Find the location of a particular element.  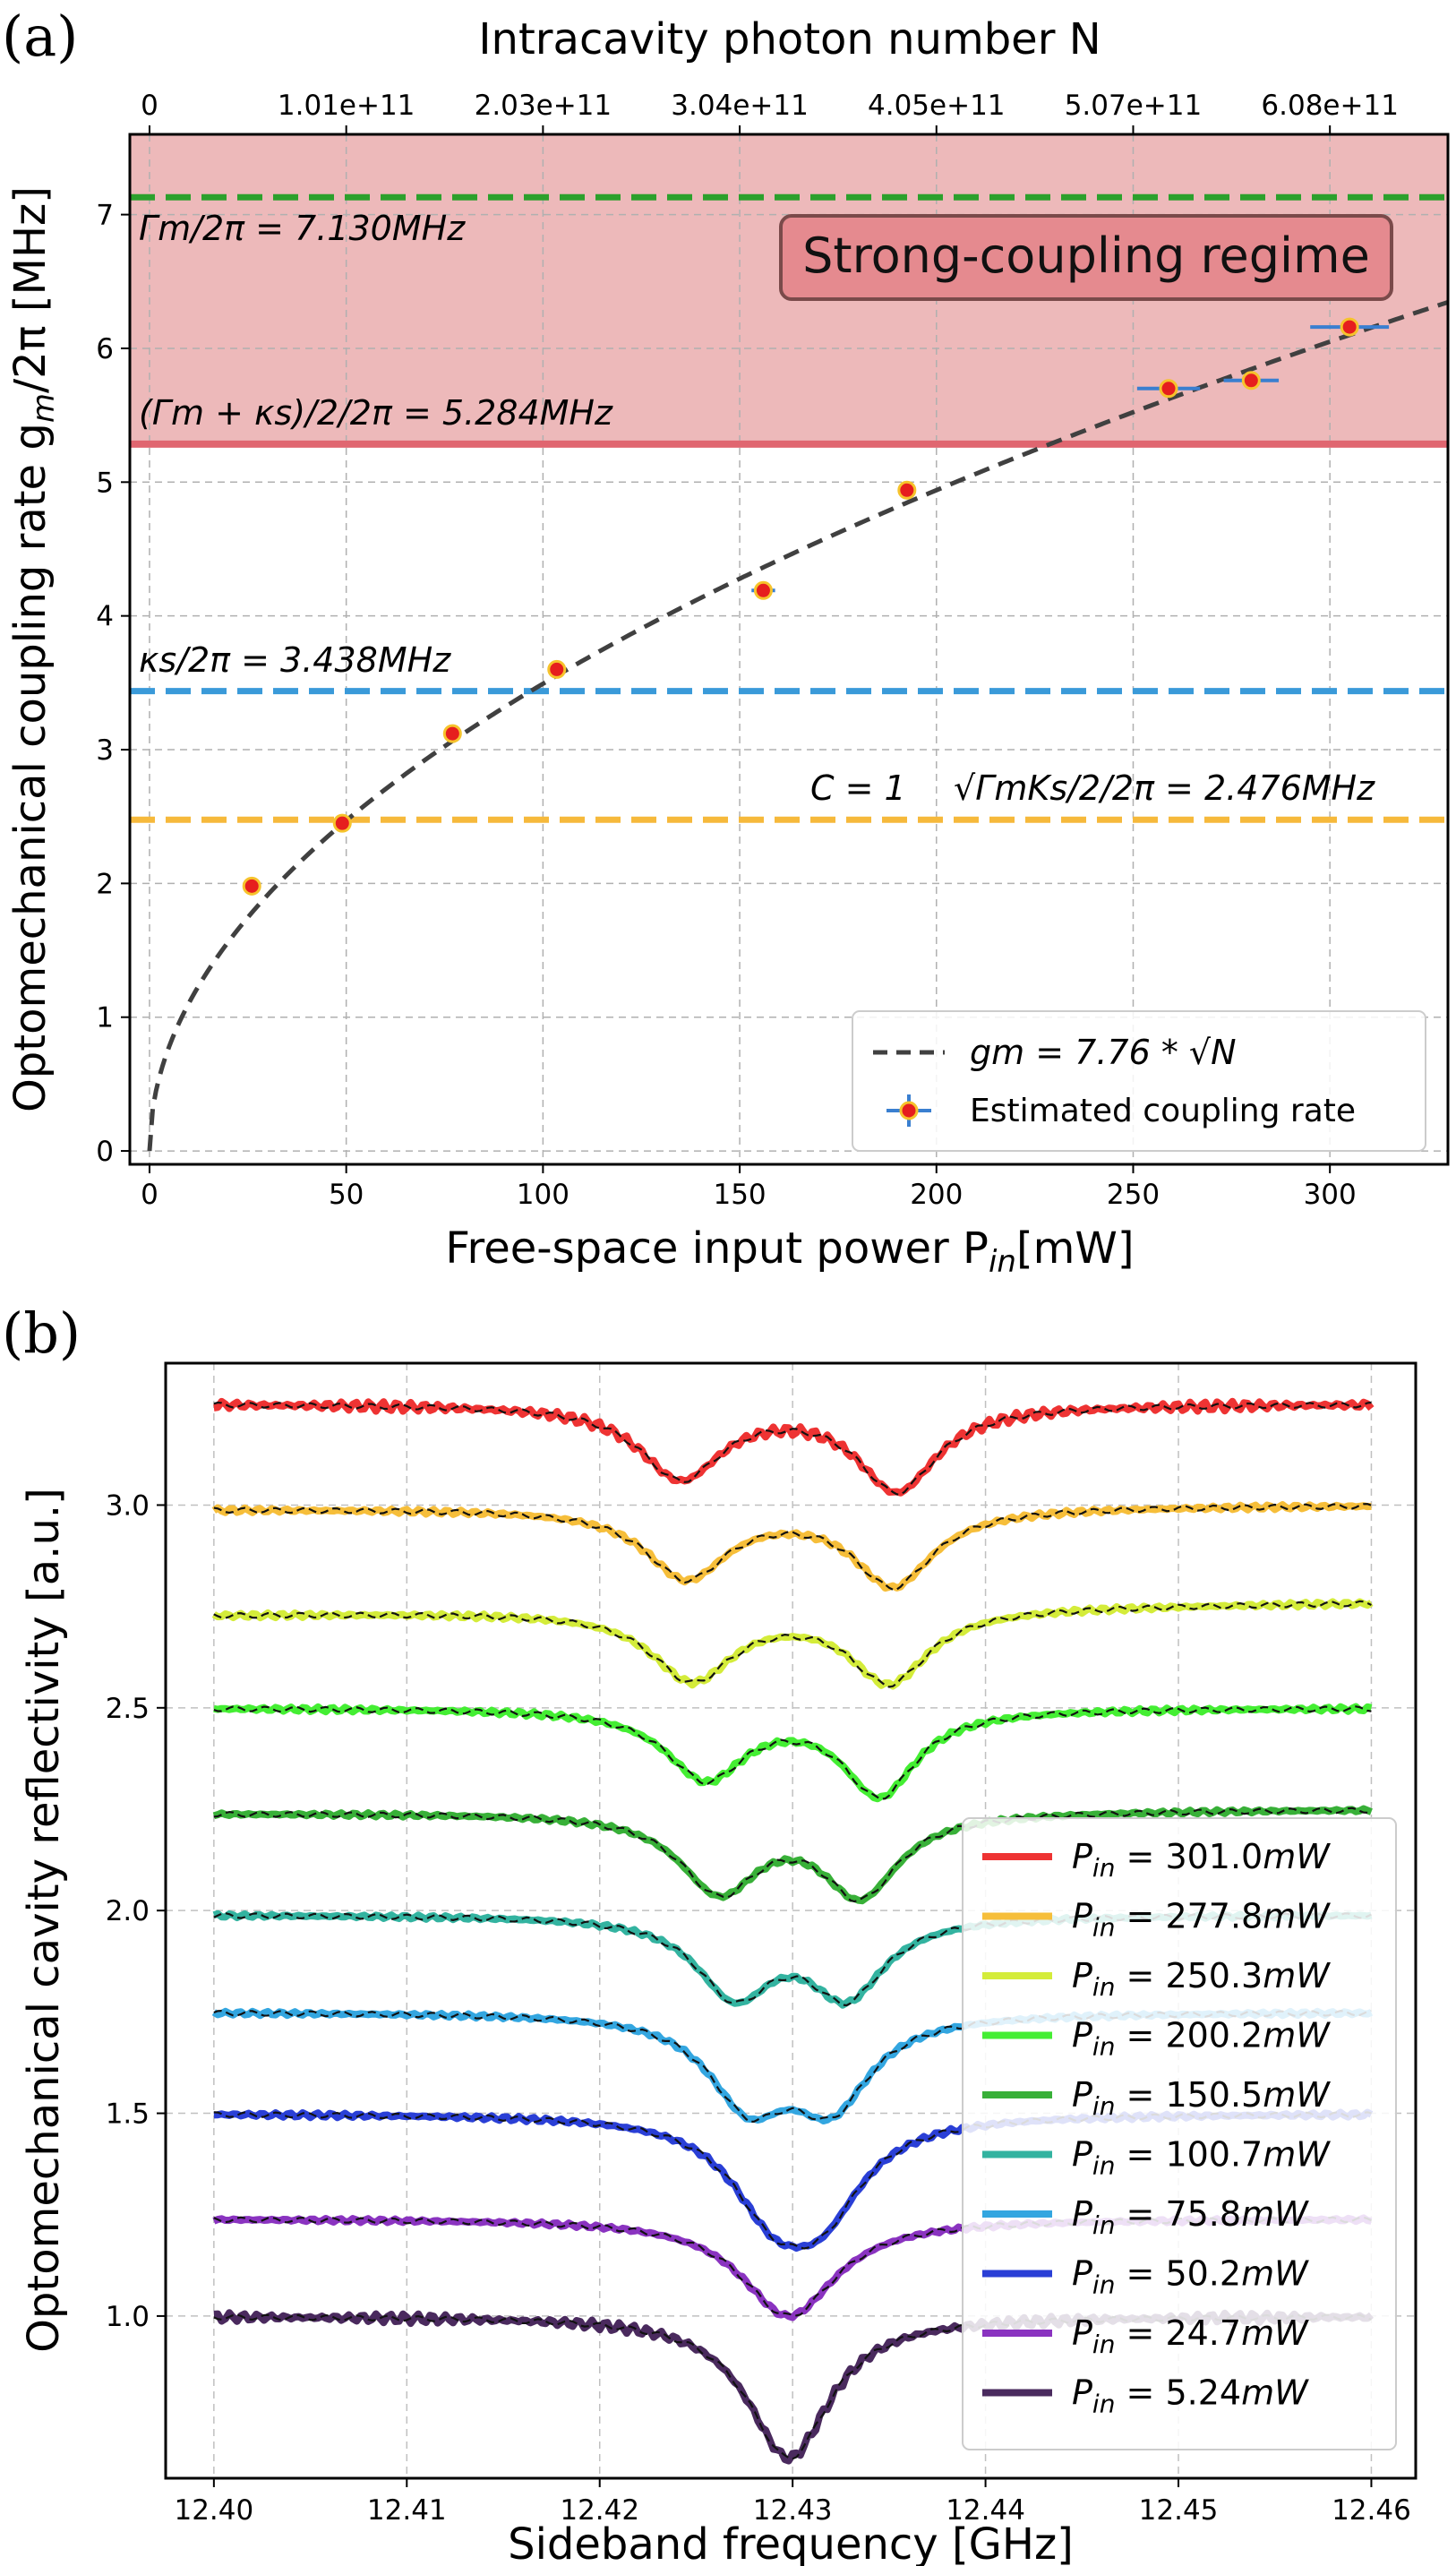

legend-label-8: Pin = 24.7mW is located at coordinates (1190, 2336).